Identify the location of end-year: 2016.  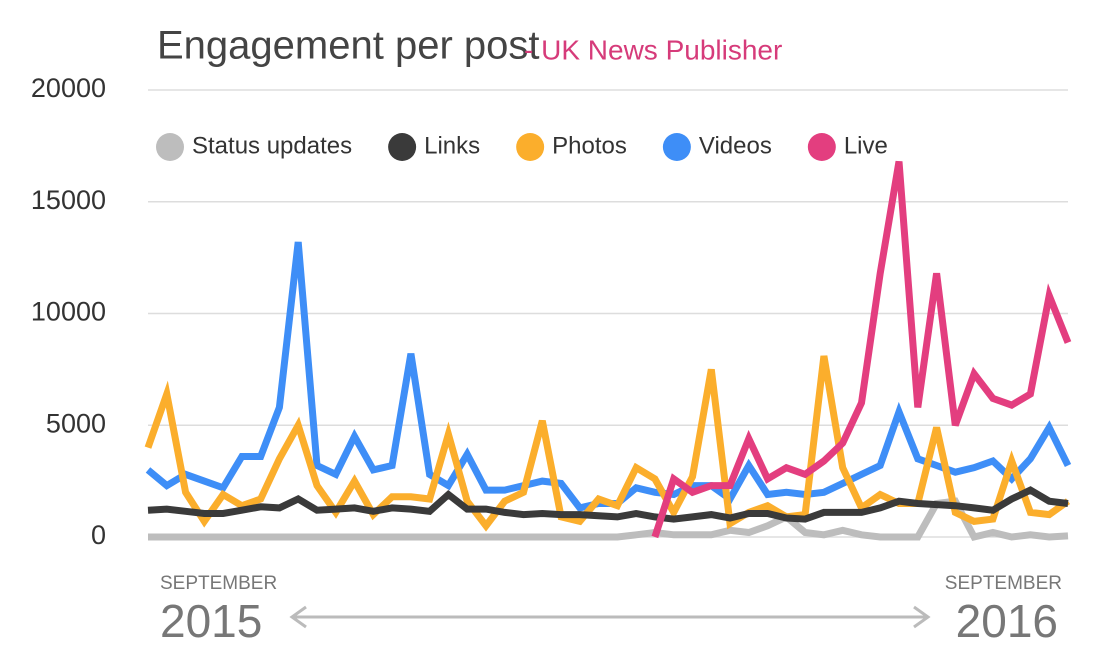
(1007, 621).